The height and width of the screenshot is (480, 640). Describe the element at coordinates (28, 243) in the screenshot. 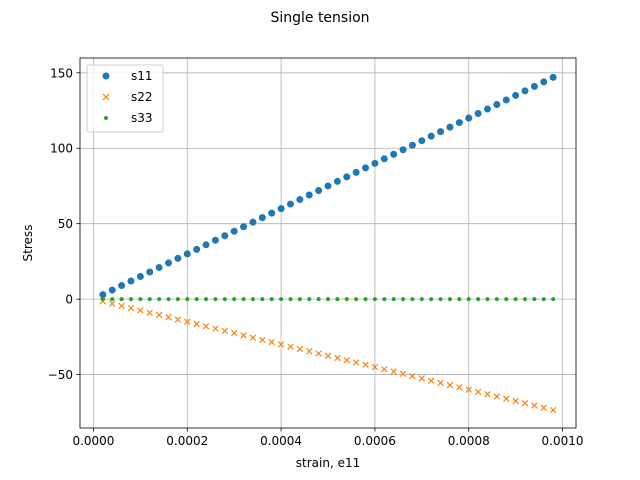

I see `y-axis-label: Stress` at that location.